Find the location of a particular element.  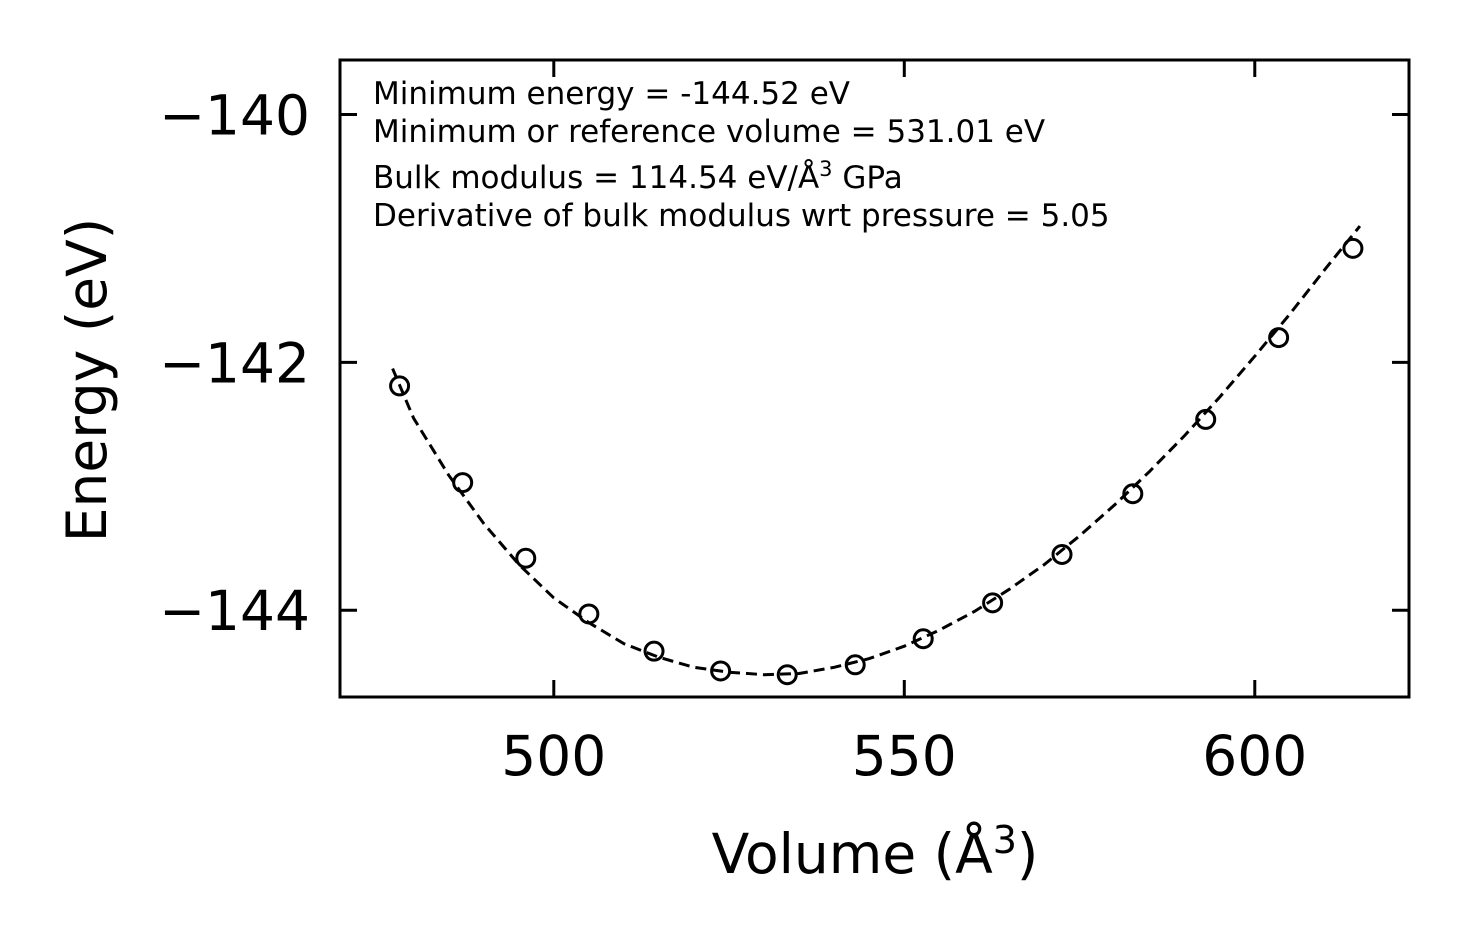

annotation-minimum-energy: Minimum energy = -144.52 eV is located at coordinates (611, 94).